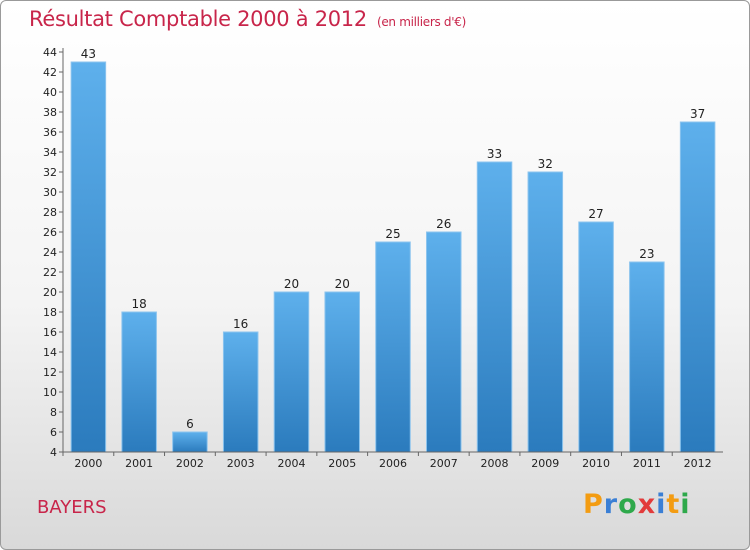 The height and width of the screenshot is (550, 750). I want to click on bar-2007, so click(444, 342).